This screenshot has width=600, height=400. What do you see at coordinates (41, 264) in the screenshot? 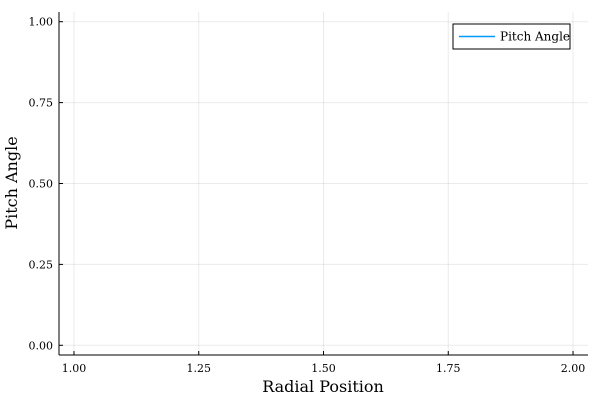
I see `y-tick-label: 0.25` at bounding box center [41, 264].